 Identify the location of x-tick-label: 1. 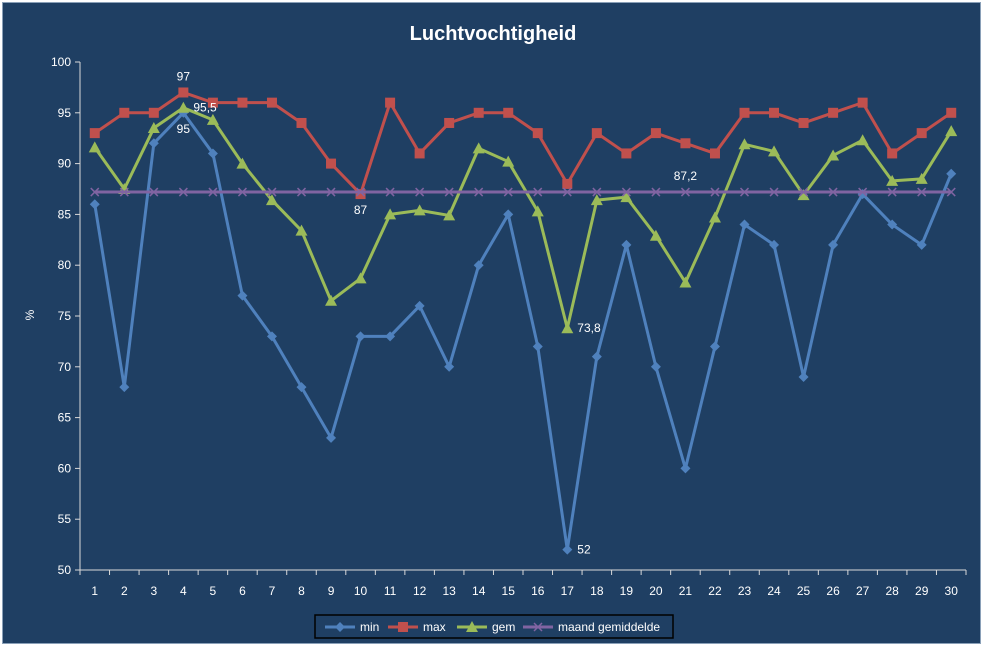
(94, 591).